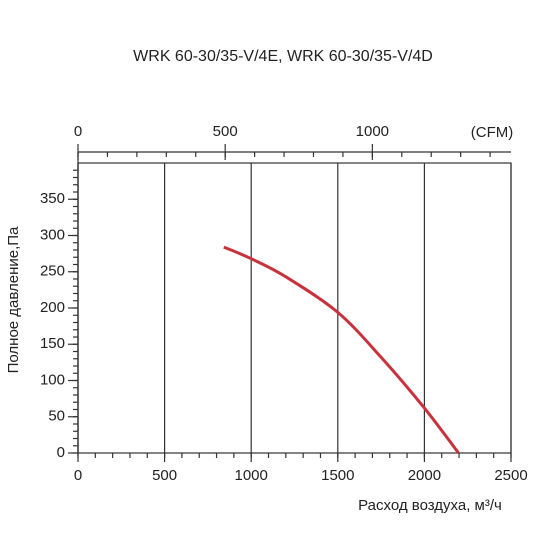 The width and height of the screenshot is (550, 555). Describe the element at coordinates (52, 379) in the screenshot. I see `y-tick-label: 100` at that location.